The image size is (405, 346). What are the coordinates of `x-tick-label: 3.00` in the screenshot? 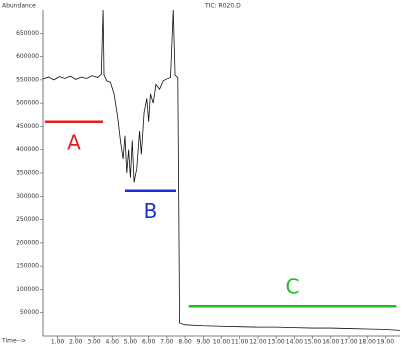 It's located at (94, 342).